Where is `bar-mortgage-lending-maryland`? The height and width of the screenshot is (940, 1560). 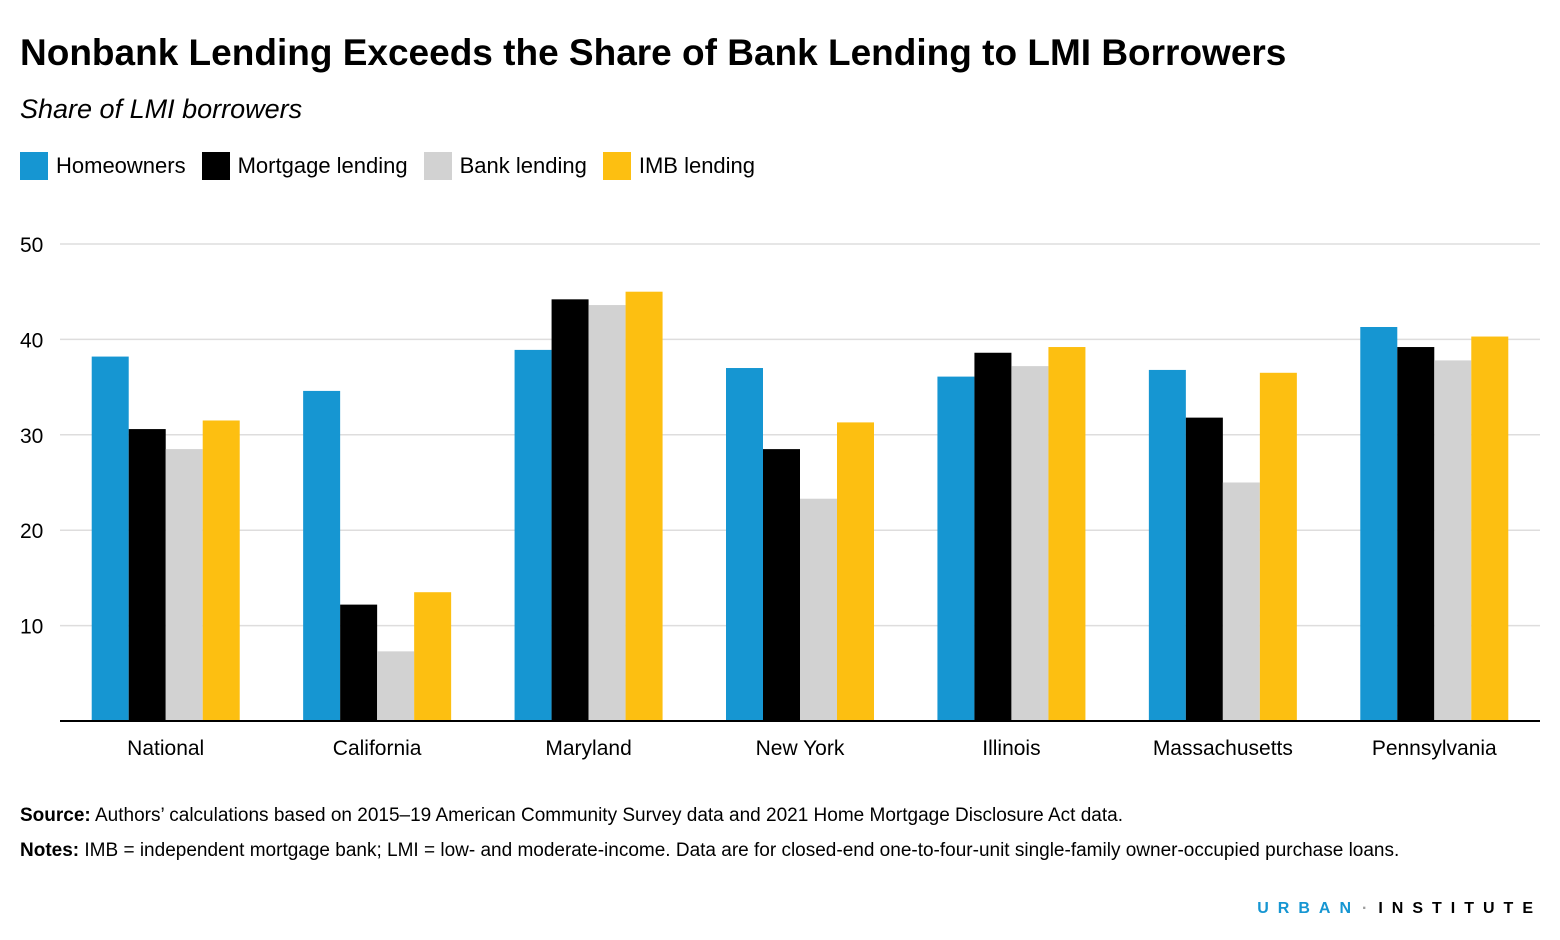
bar-mortgage-lending-maryland is located at coordinates (570, 510).